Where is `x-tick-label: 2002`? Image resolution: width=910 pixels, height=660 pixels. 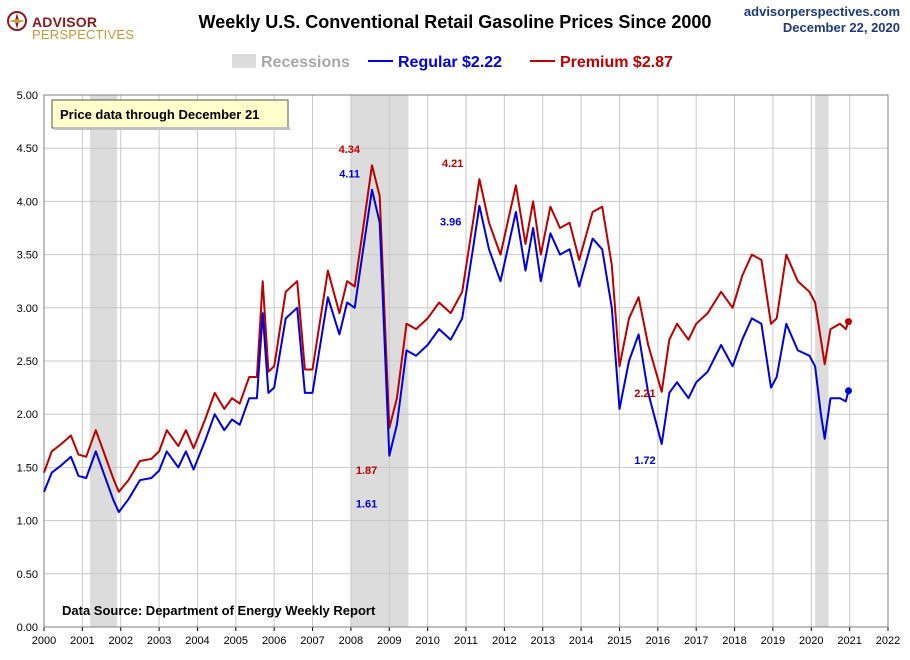
x-tick-label: 2002 is located at coordinates (120, 641).